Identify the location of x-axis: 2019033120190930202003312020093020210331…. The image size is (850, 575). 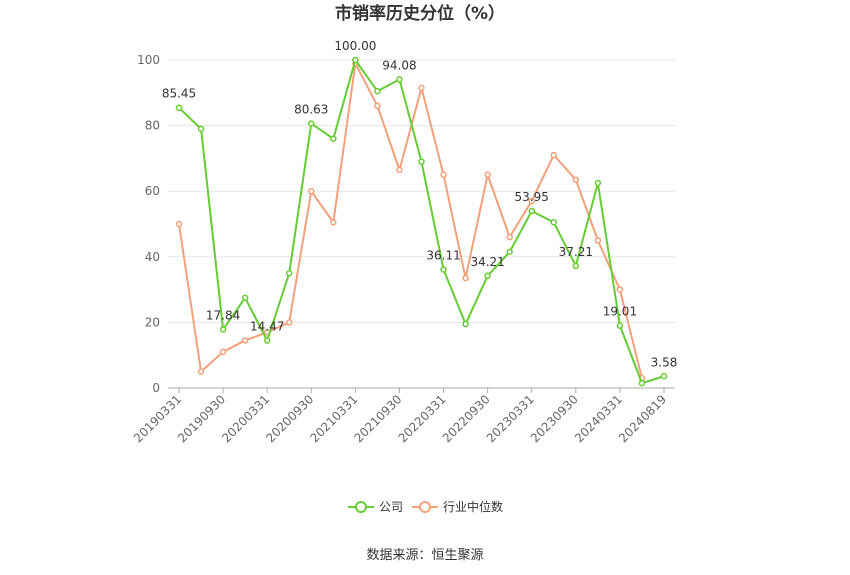
(403, 416).